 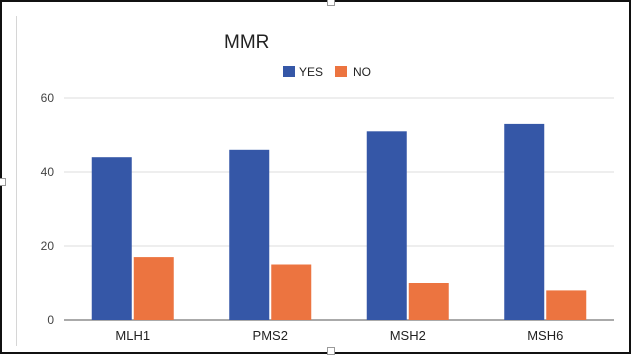 What do you see at coordinates (545, 335) in the screenshot?
I see `x-tick-label: MSH6` at bounding box center [545, 335].